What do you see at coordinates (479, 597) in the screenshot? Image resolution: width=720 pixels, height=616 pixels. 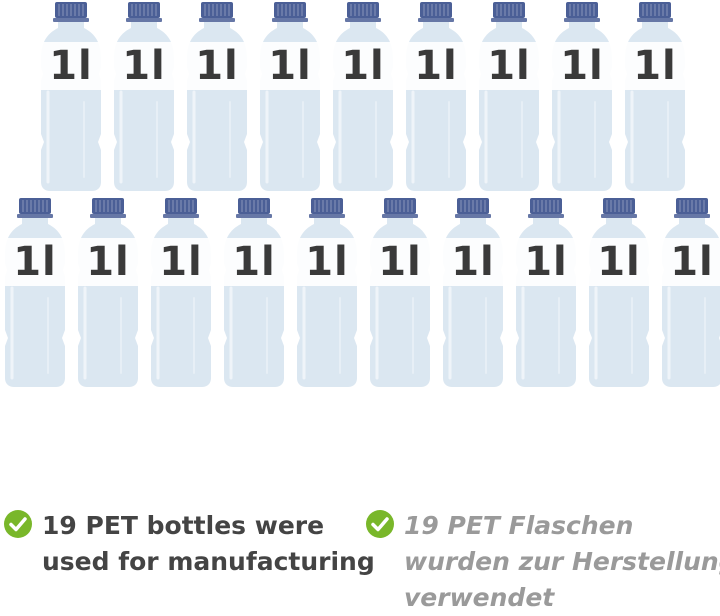 I see `caption-german-line3: verwendet` at bounding box center [479, 597].